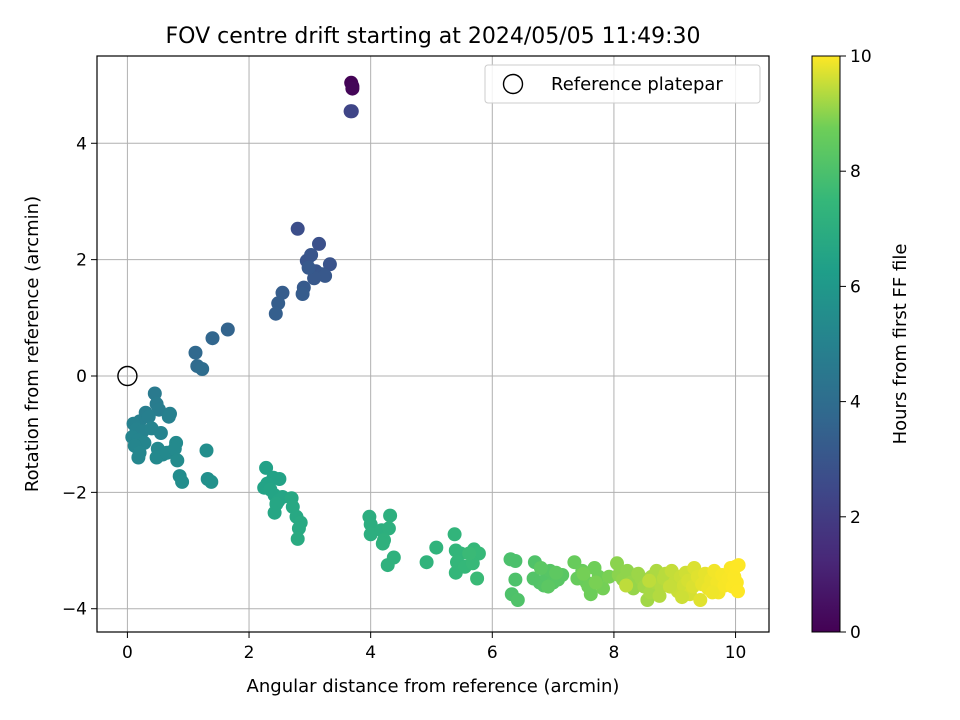 This screenshot has width=960, height=720. What do you see at coordinates (855, 172) in the screenshot?
I see `colorbar-tick-label: 8` at bounding box center [855, 172].